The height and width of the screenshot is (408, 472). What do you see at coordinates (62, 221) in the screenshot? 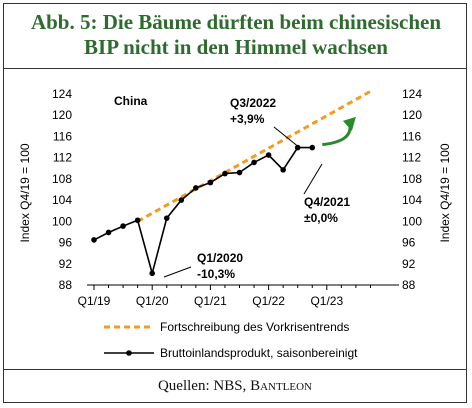
I see `y-tick-left: 100` at bounding box center [62, 221].